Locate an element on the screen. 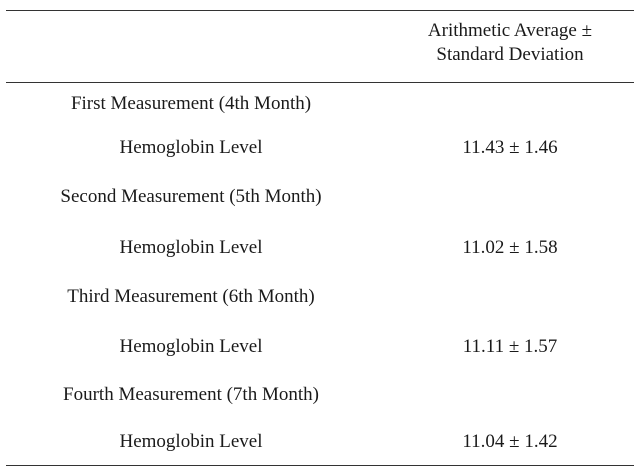 This screenshot has width=640, height=470. row-value-first: 11.43 ± 1.46 is located at coordinates (510, 147).